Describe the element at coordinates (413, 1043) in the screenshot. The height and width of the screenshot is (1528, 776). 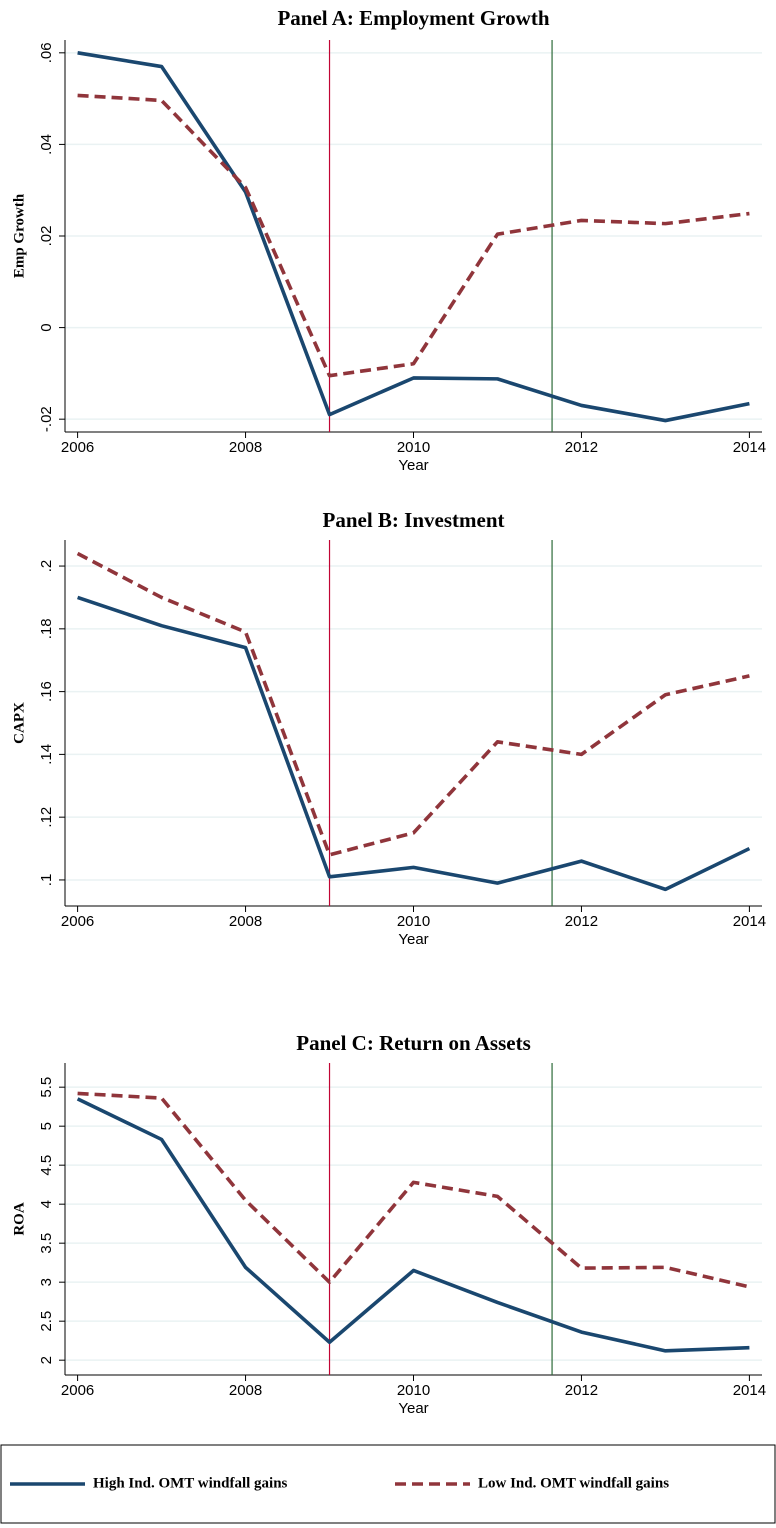
I see `panel-title: Panel C: Return on Assets` at that location.